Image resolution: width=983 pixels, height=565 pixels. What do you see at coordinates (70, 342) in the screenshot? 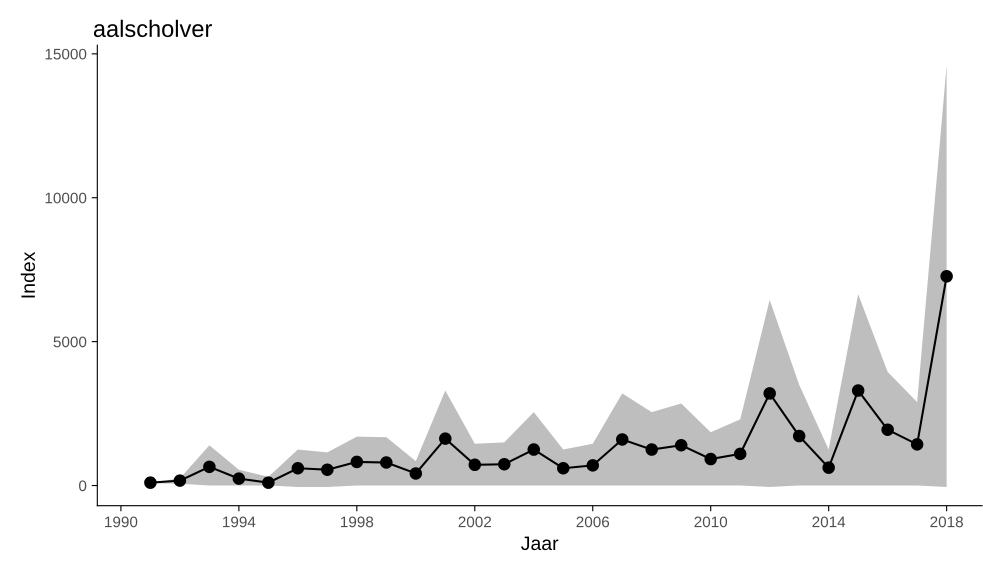
I see `y-tick-label: 5000` at bounding box center [70, 342].